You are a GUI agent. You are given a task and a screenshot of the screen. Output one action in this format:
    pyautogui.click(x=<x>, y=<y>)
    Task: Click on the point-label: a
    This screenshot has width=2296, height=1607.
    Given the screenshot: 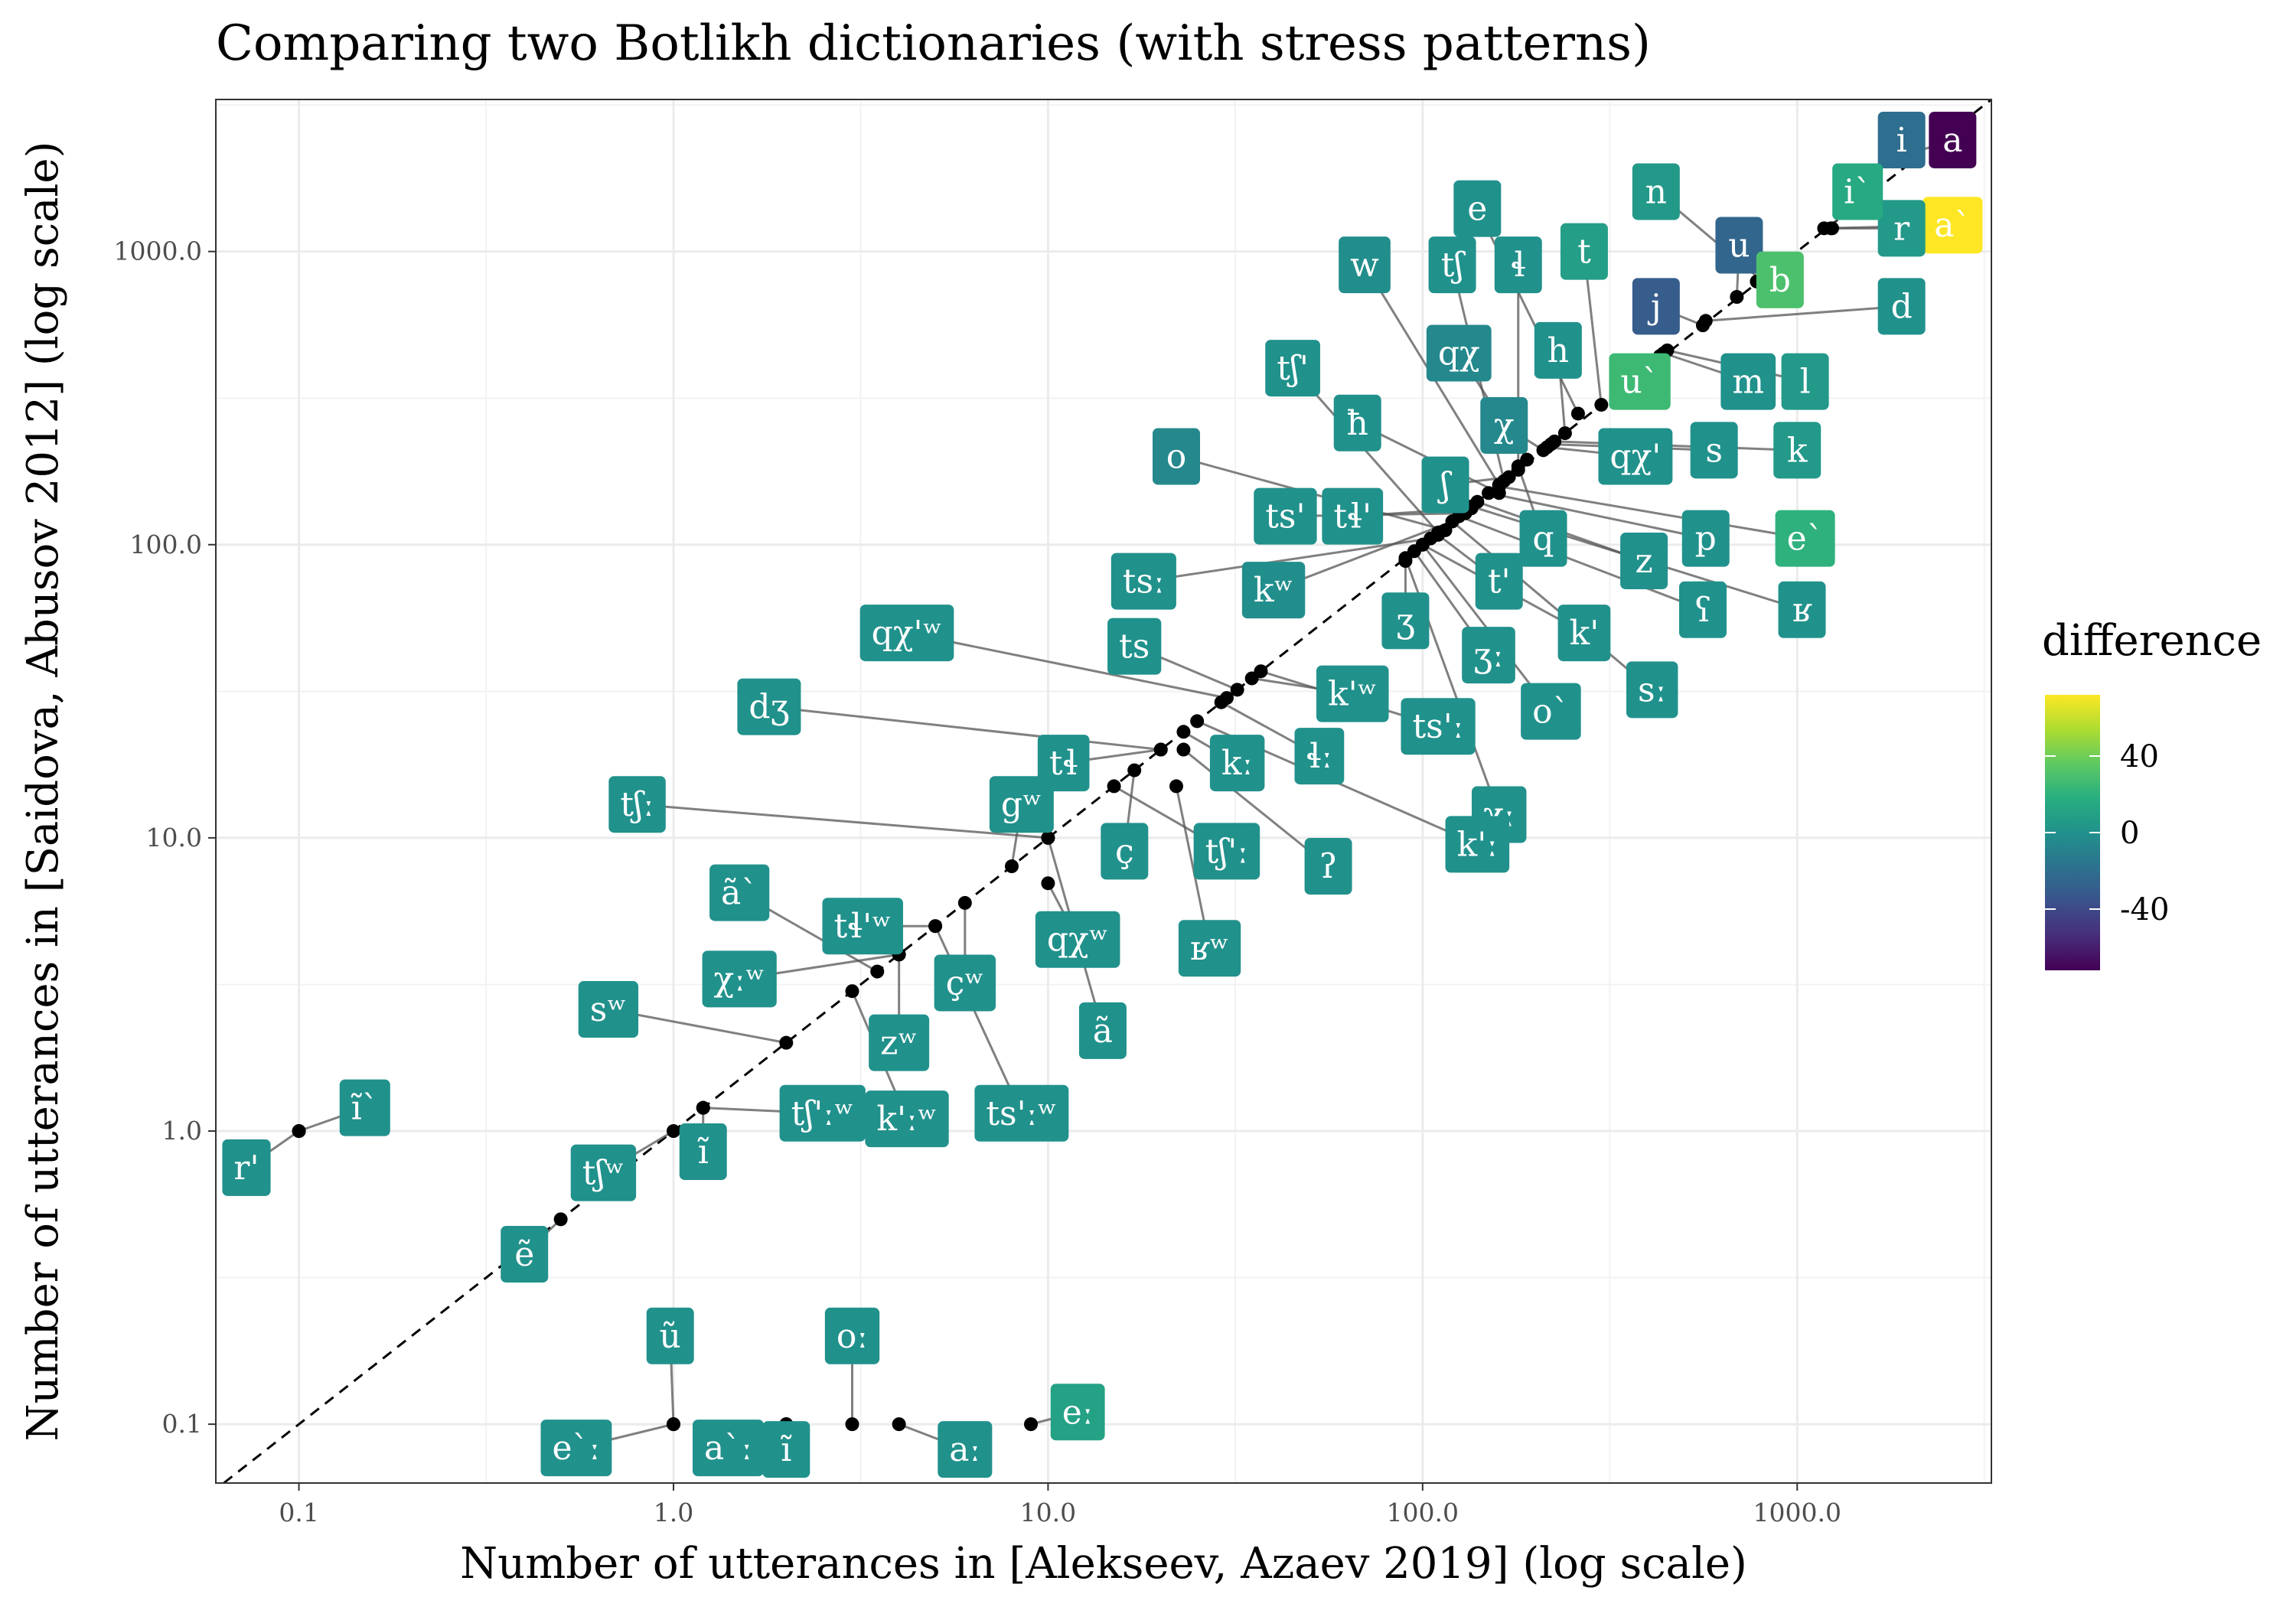 What is the action you would take?
    pyautogui.click(x=1953, y=139)
    